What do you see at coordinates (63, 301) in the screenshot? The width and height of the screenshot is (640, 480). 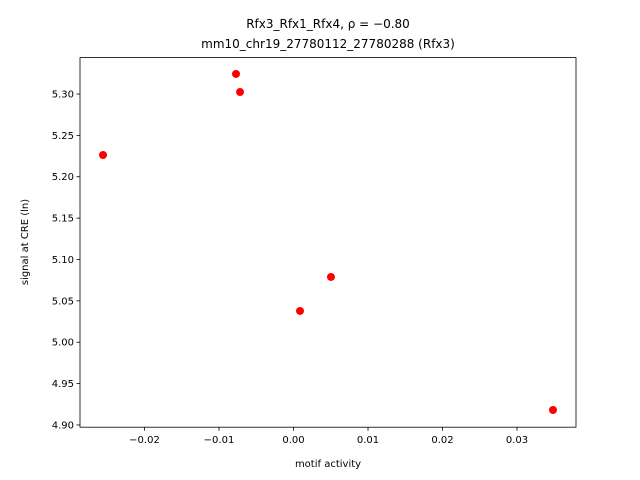 I see `y-tick-label: 5.05` at bounding box center [63, 301].